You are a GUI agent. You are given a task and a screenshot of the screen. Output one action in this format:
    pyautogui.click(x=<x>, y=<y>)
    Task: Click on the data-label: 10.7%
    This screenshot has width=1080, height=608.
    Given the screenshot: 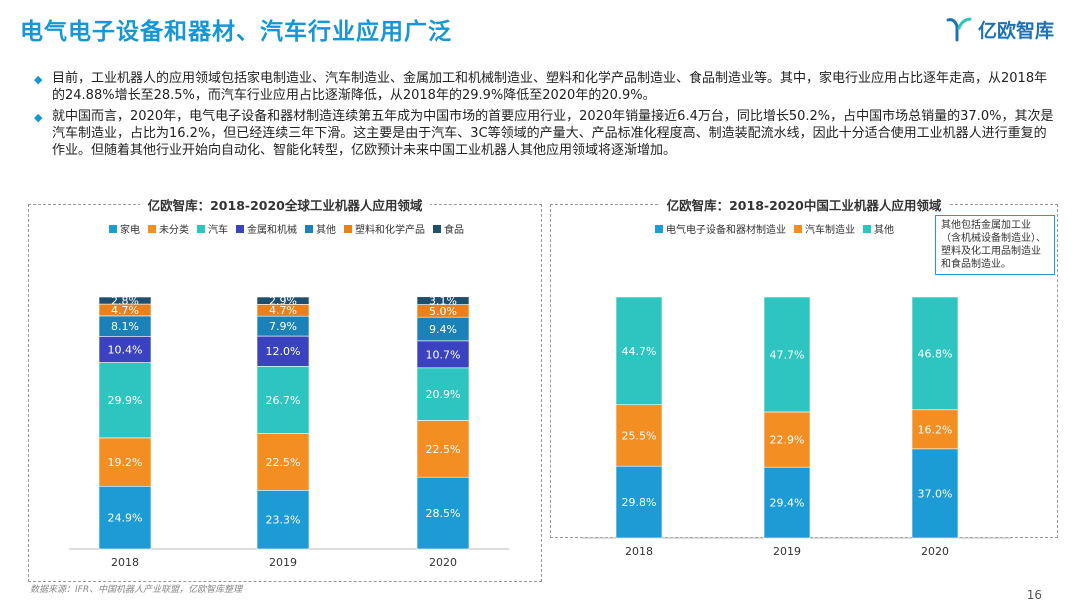 What is the action you would take?
    pyautogui.click(x=443, y=354)
    